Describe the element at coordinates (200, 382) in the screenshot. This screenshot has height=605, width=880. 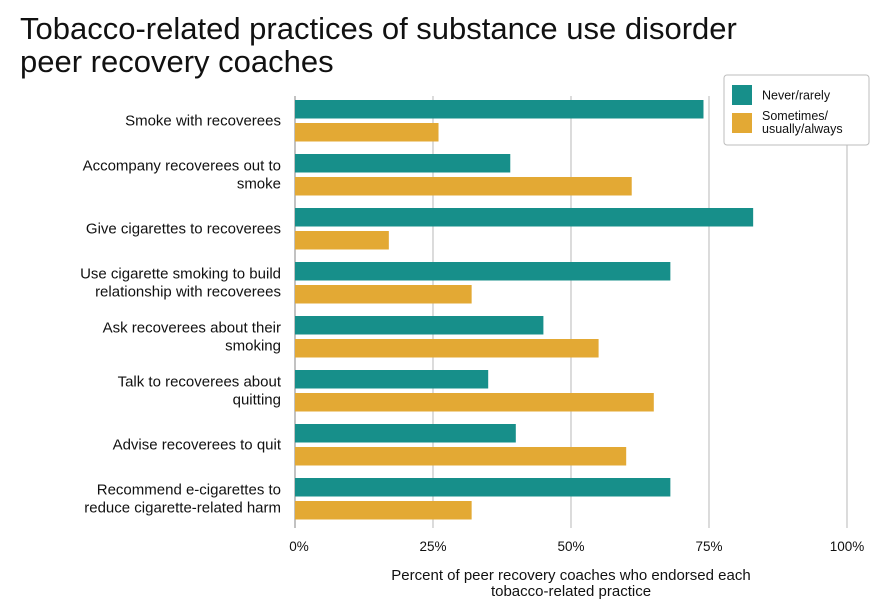
I see `category-label: Talk to recoverees about` at that location.